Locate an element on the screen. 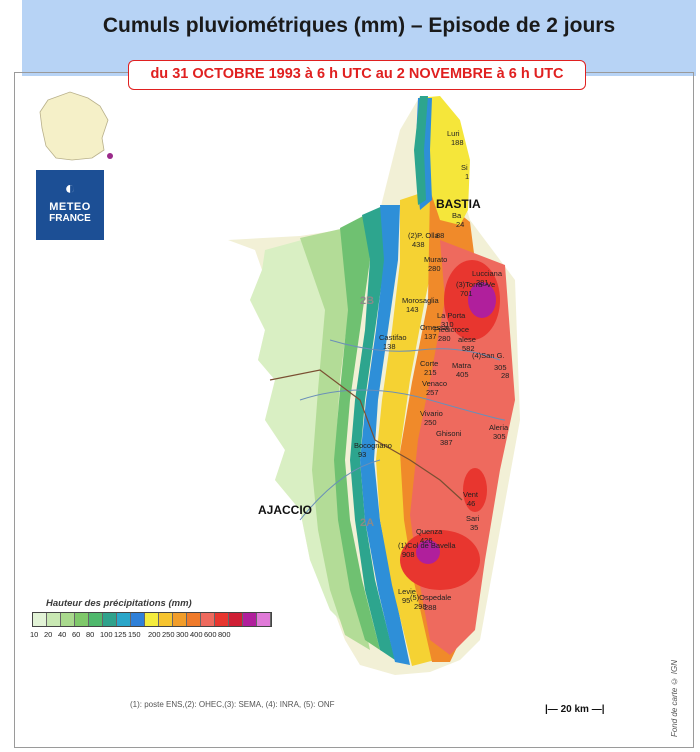 The image size is (700, 752). scale-label: 20 km is located at coordinates (574, 709).